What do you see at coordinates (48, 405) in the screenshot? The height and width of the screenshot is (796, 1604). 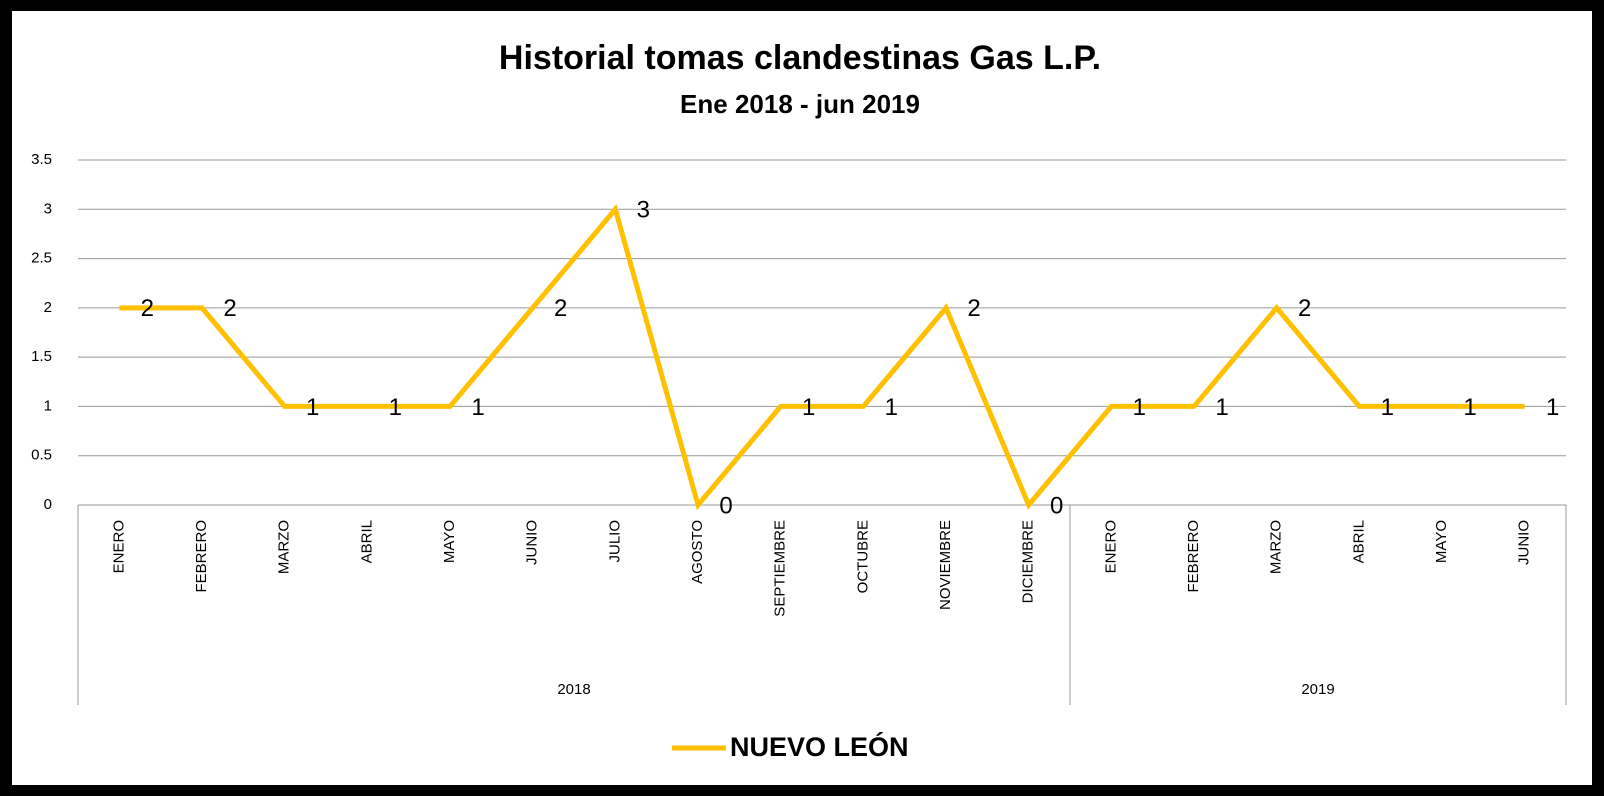 I see `y-tick-label: 1` at bounding box center [48, 405].